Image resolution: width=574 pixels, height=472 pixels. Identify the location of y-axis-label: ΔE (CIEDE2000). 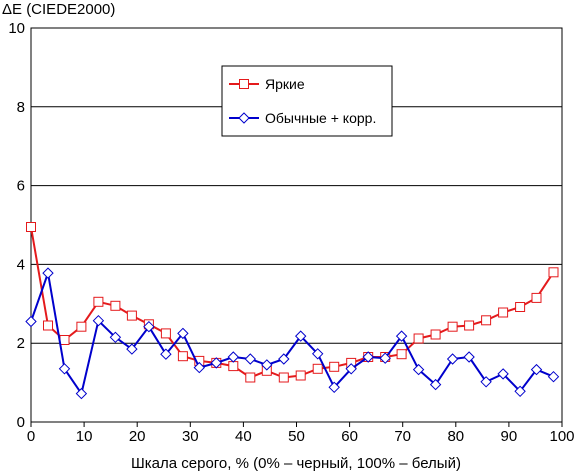
(58, 9).